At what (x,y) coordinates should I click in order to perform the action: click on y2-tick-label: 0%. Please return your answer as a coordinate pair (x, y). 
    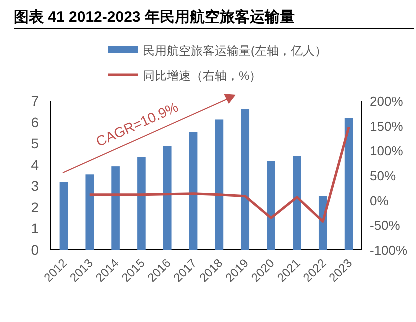
    Looking at the image, I should click on (380, 200).